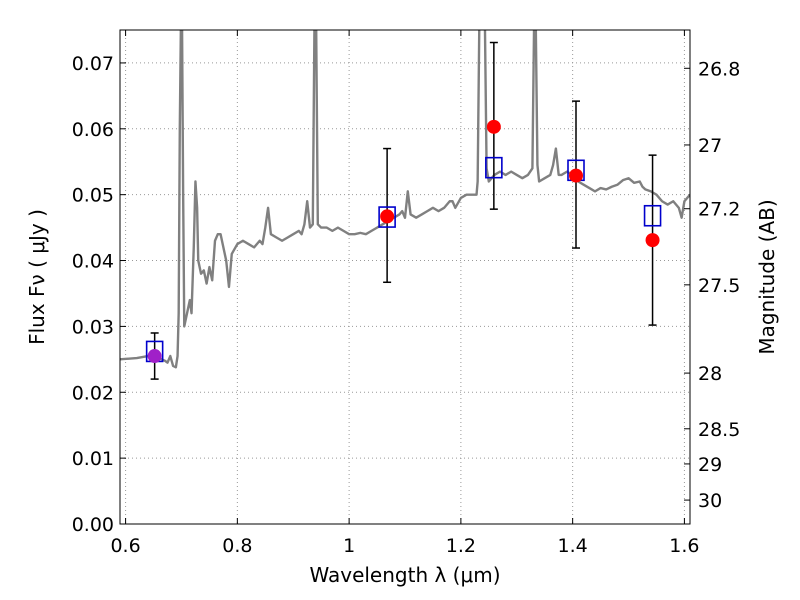  What do you see at coordinates (404, 575) in the screenshot?
I see `x-axis-label: Wavelength λ (μm)` at bounding box center [404, 575].